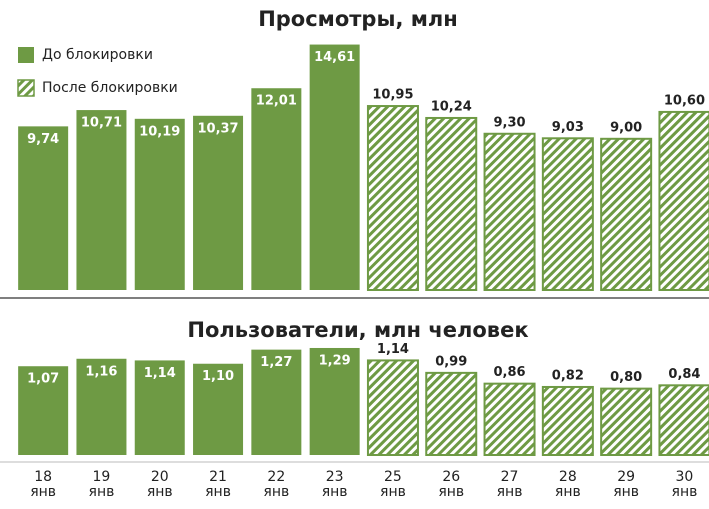  What do you see at coordinates (567, 484) in the screenshot?
I see `x-tick-label: 28 янв` at bounding box center [567, 484].